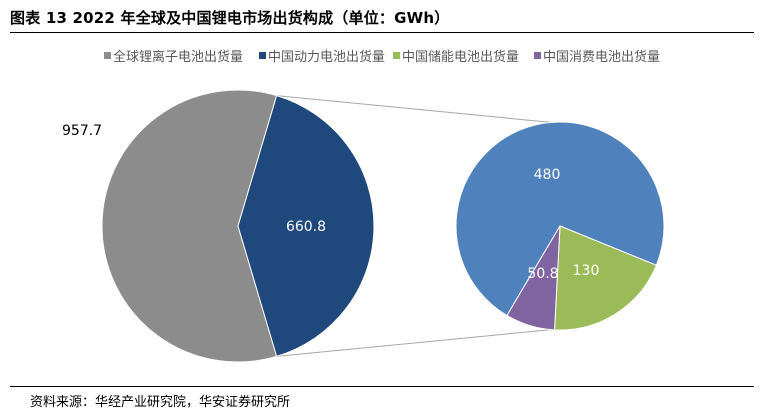  Describe the element at coordinates (560, 219) in the screenshot. I see `pie-slice-power` at that location.